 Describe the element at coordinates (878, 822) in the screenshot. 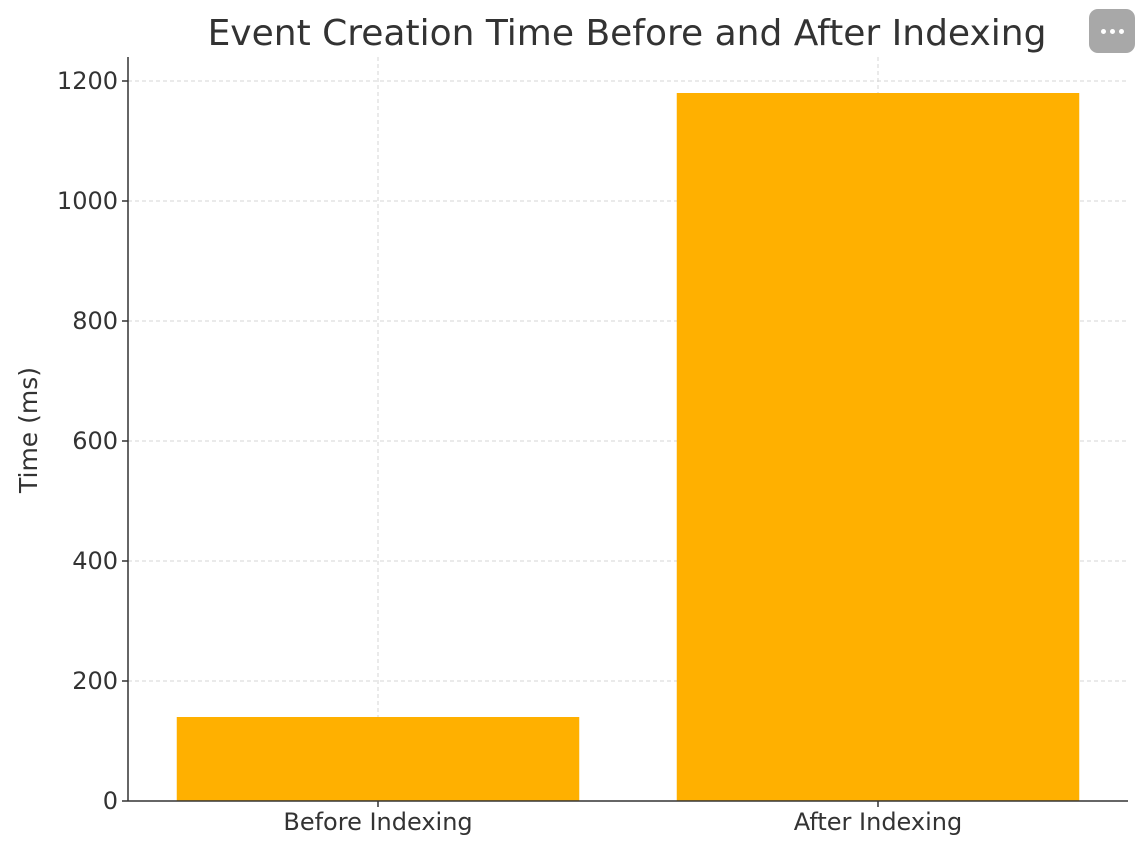

I see `x-tick-label: After Indexing` at that location.